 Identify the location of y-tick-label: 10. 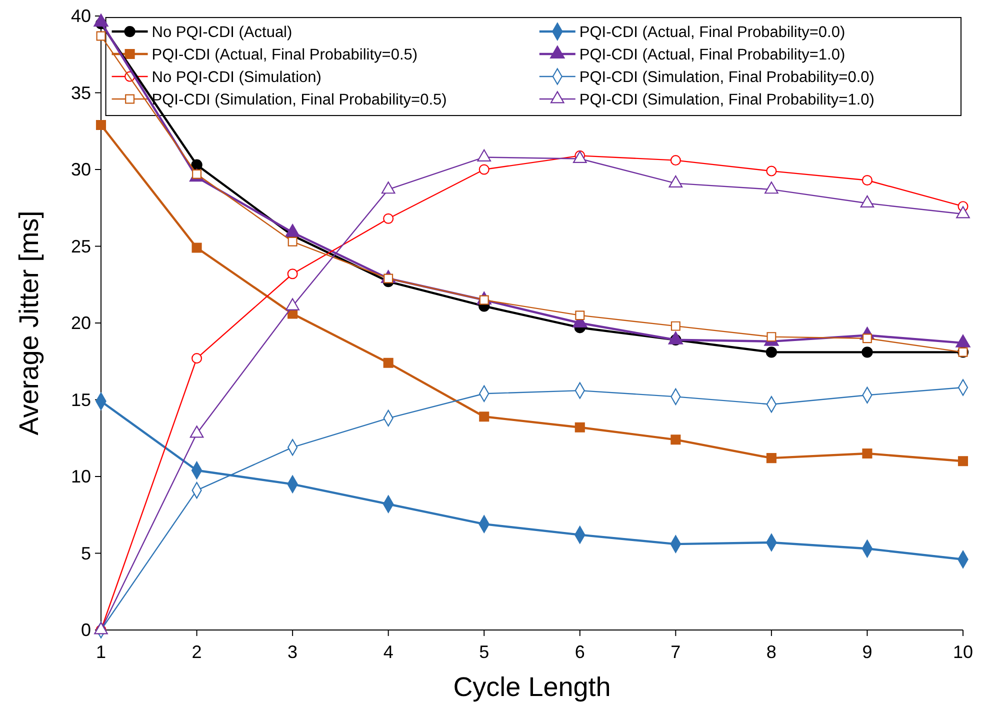
(80, 476).